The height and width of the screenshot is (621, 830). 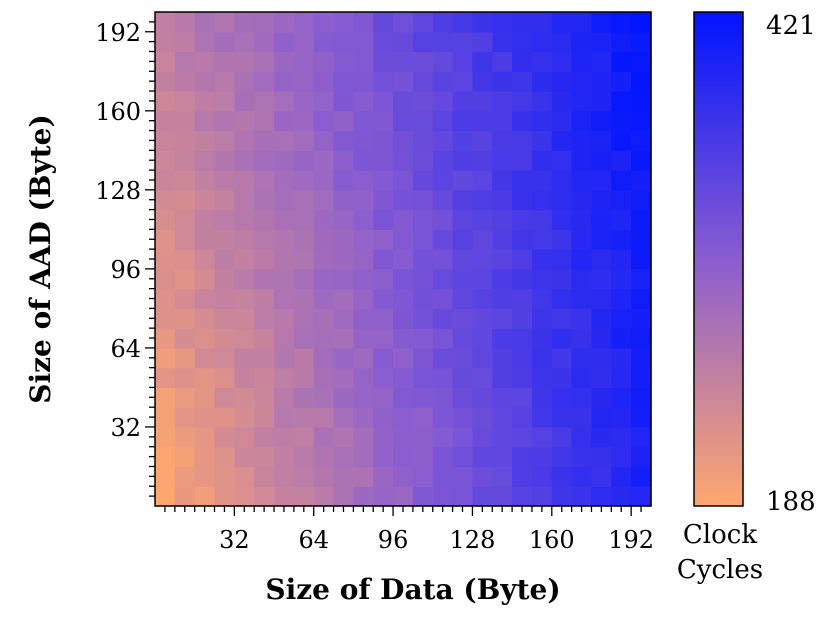 I want to click on y-tick-label: 160, so click(x=118, y=112).